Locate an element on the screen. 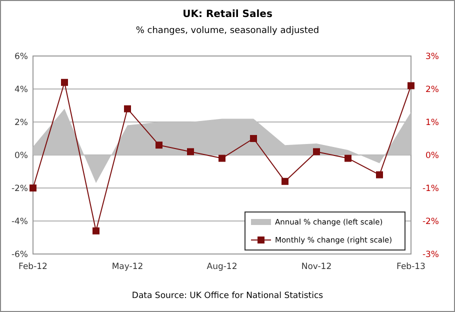  x-tick-label: Feb-12 is located at coordinates (33, 267).